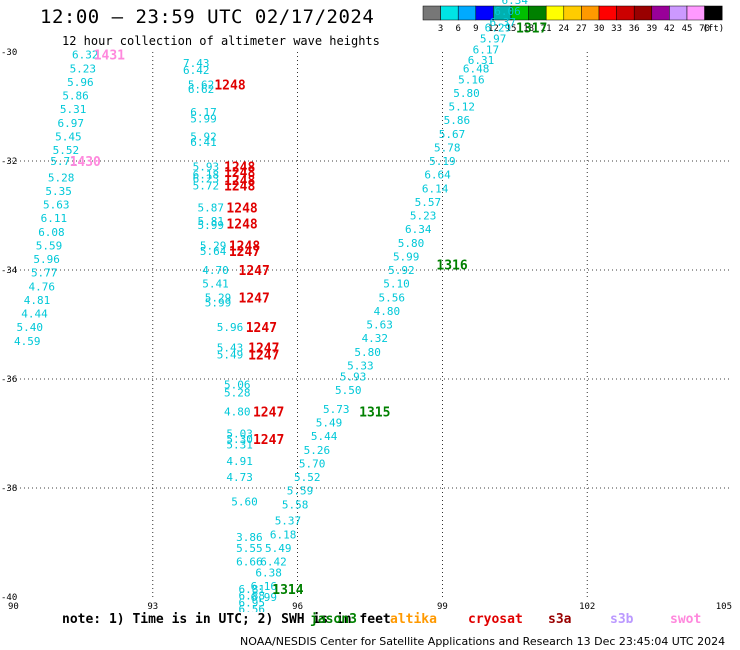 This screenshot has height=650, width=740. What do you see at coordinates (264, 597) in the screenshot?
I see `wave-height-value: 6.99` at bounding box center [264, 597].